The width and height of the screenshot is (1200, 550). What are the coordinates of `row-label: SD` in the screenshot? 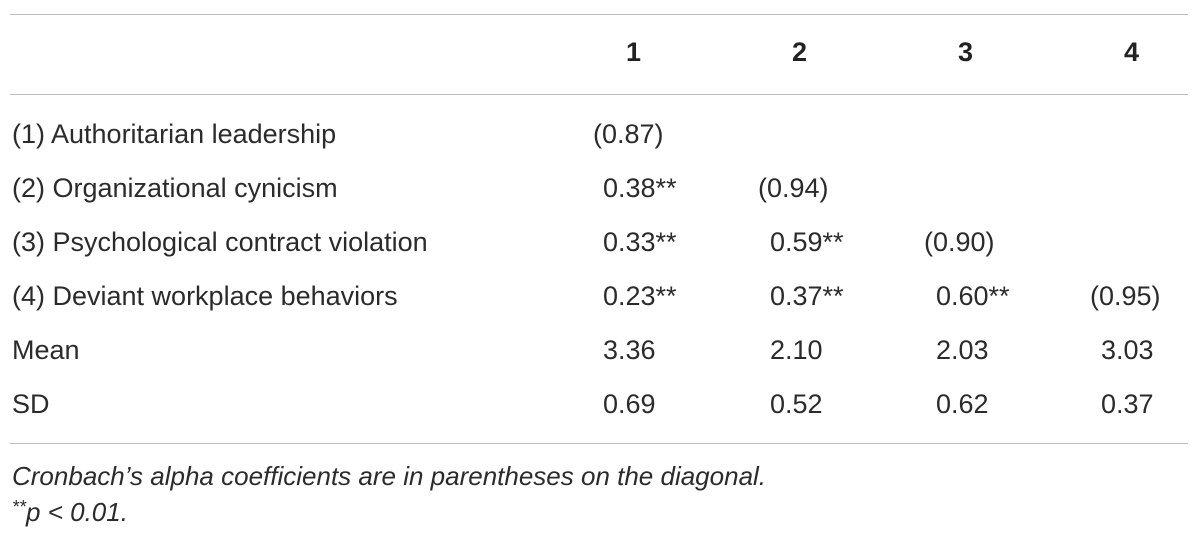 It's located at (31, 404).